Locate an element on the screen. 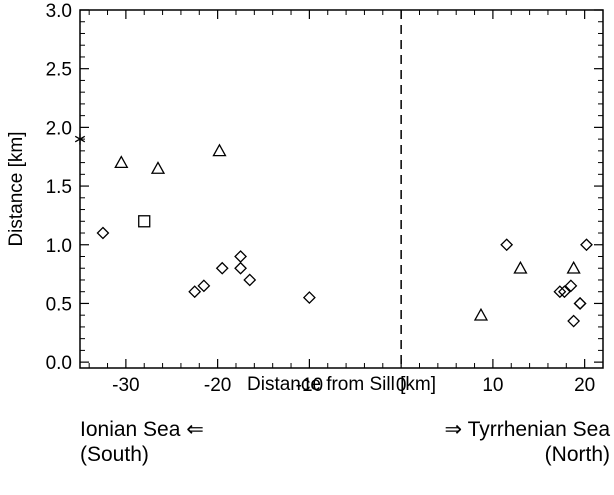 The image size is (614, 495). y-tick-label: 0.5 is located at coordinates (59, 304).